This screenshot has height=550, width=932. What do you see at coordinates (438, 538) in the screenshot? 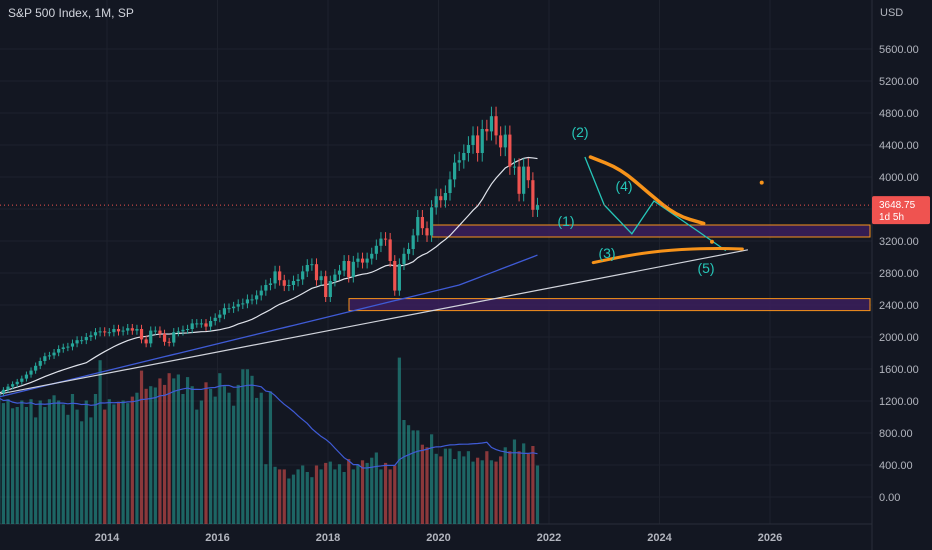
I see `x-tick-label: 2020` at bounding box center [438, 538].